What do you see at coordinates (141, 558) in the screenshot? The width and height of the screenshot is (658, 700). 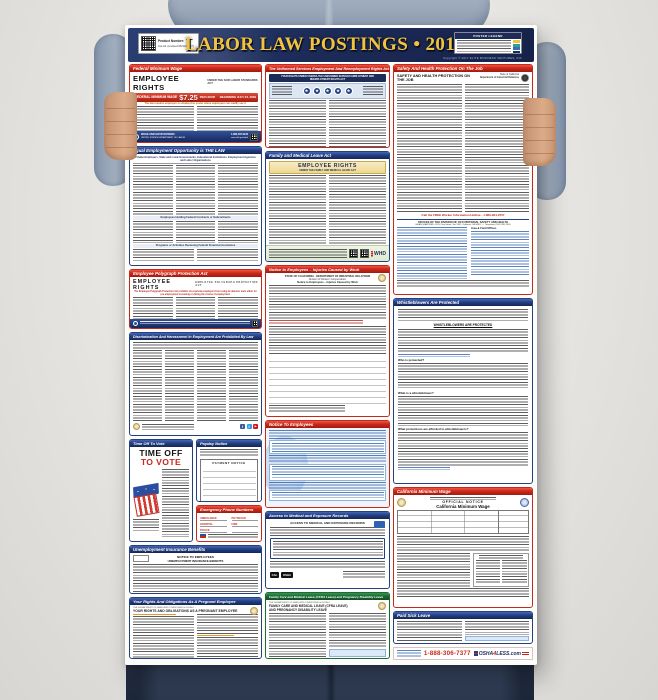 I see `ui-form-box` at bounding box center [141, 558].